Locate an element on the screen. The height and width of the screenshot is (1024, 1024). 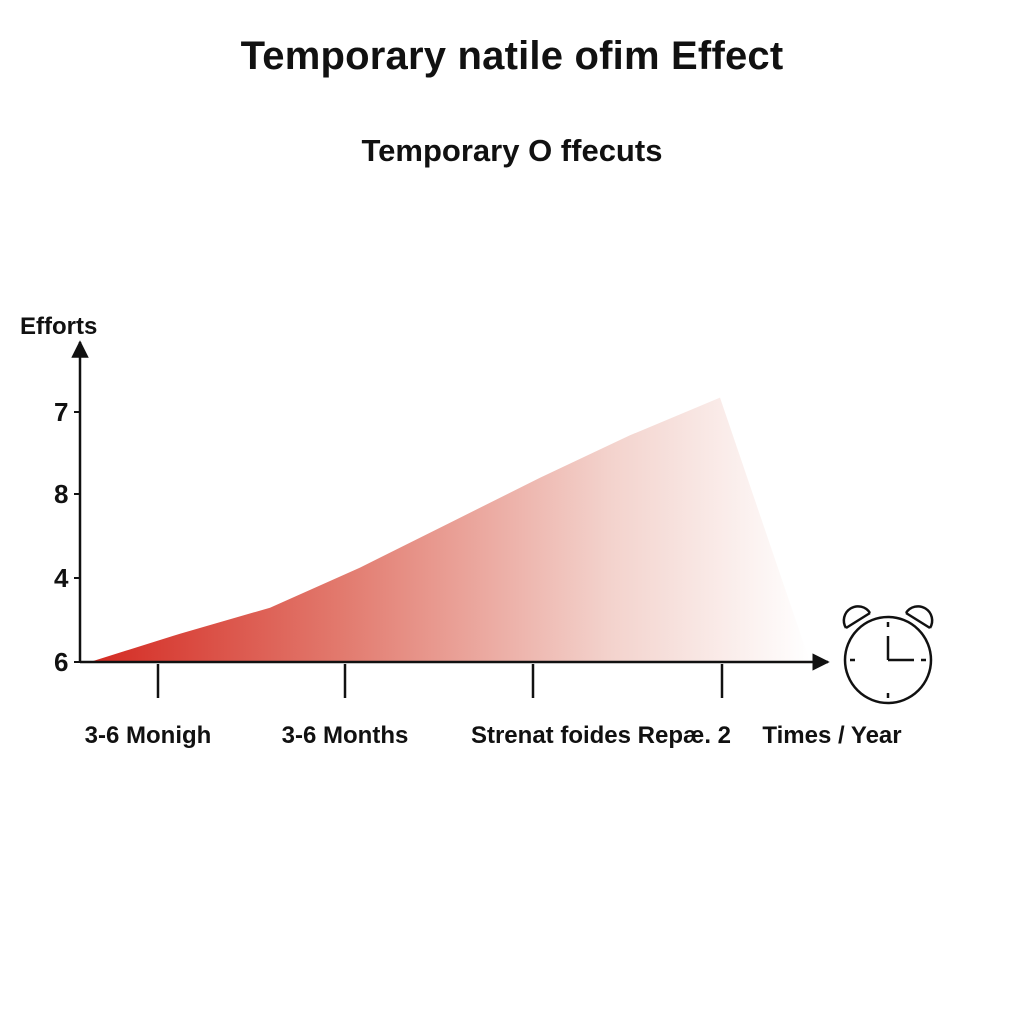
y-tick-label: 8 is located at coordinates (61, 494).